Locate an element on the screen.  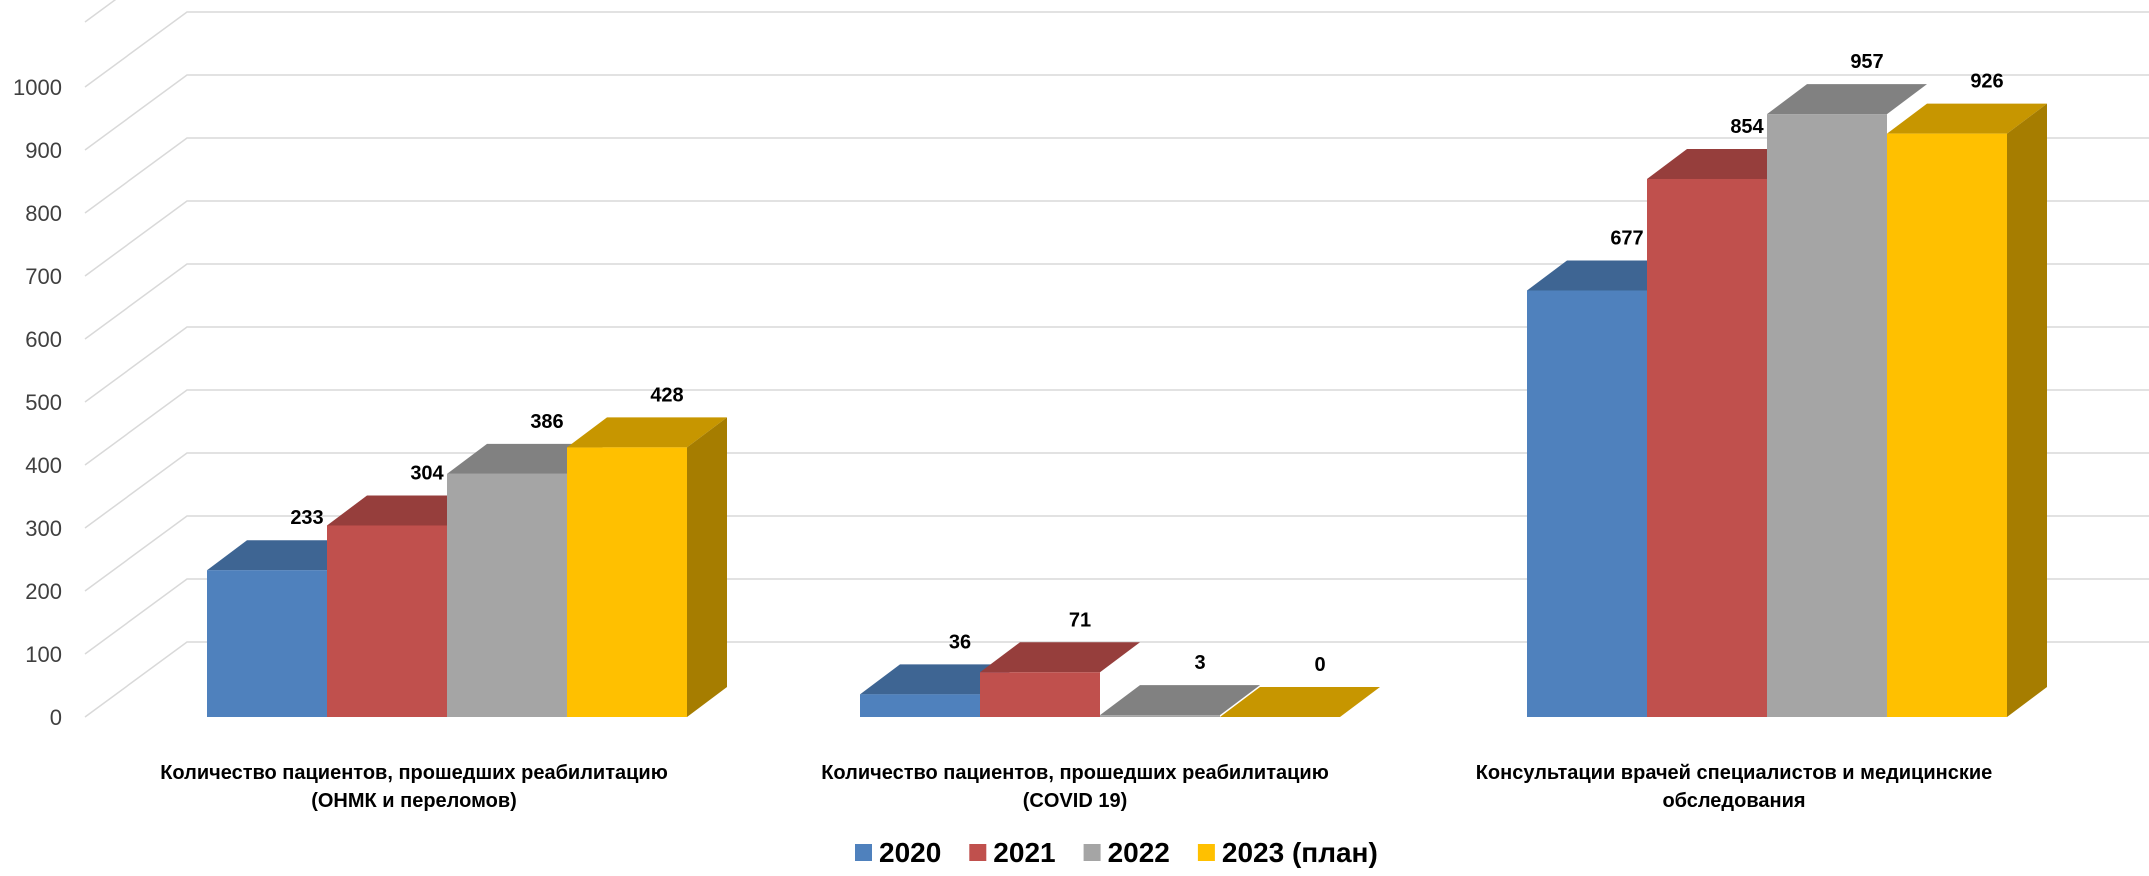
y-tick-label: 700 is located at coordinates (43, 276).